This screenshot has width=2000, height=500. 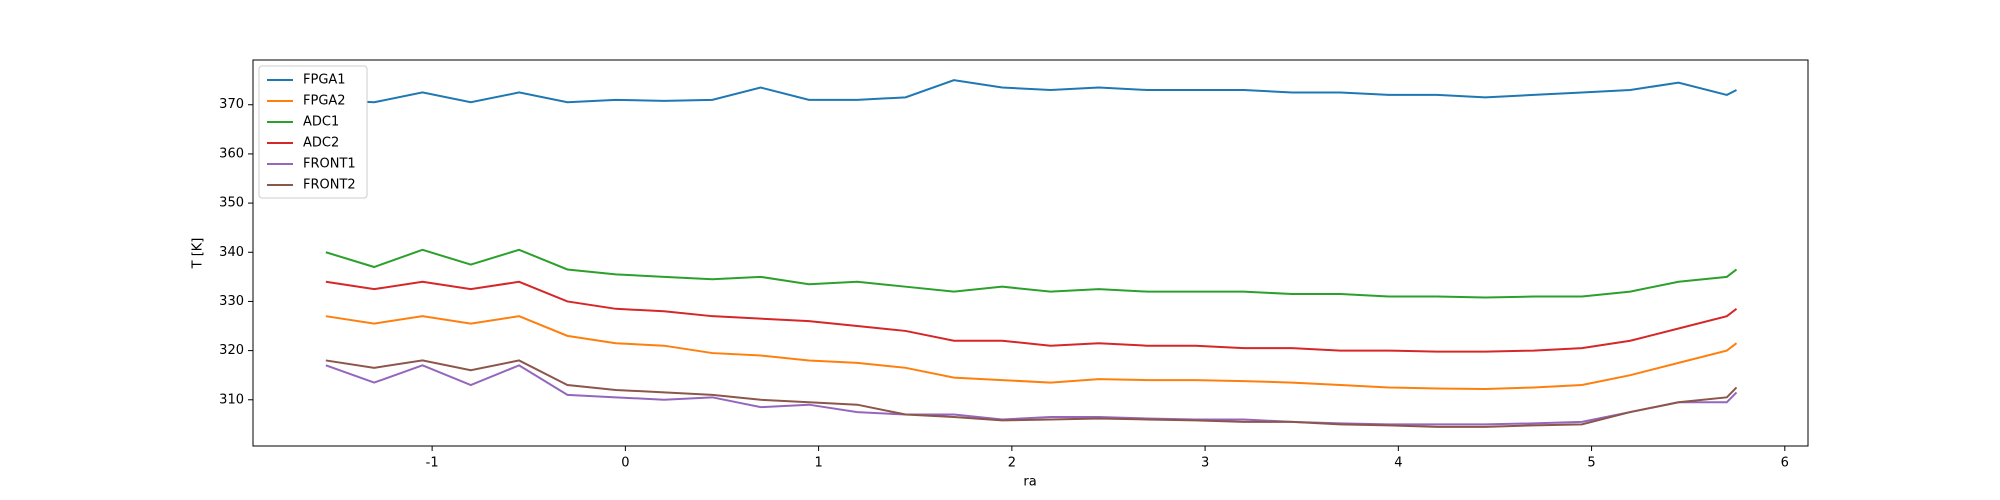 I want to click on x-axis-label: ra, so click(x=1029, y=482).